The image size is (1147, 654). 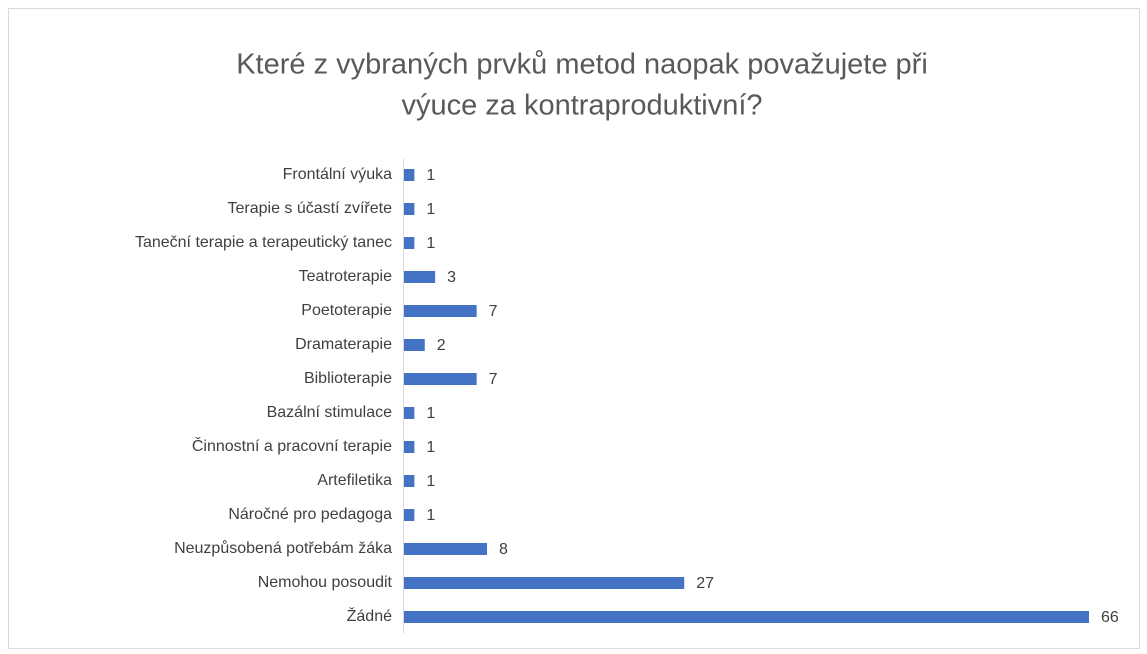 I want to click on category-label: Biblioterapie, so click(x=348, y=378).